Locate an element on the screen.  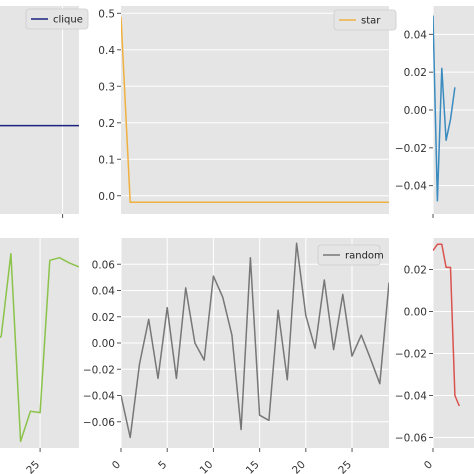
legend: star is located at coordinates (365, 20).